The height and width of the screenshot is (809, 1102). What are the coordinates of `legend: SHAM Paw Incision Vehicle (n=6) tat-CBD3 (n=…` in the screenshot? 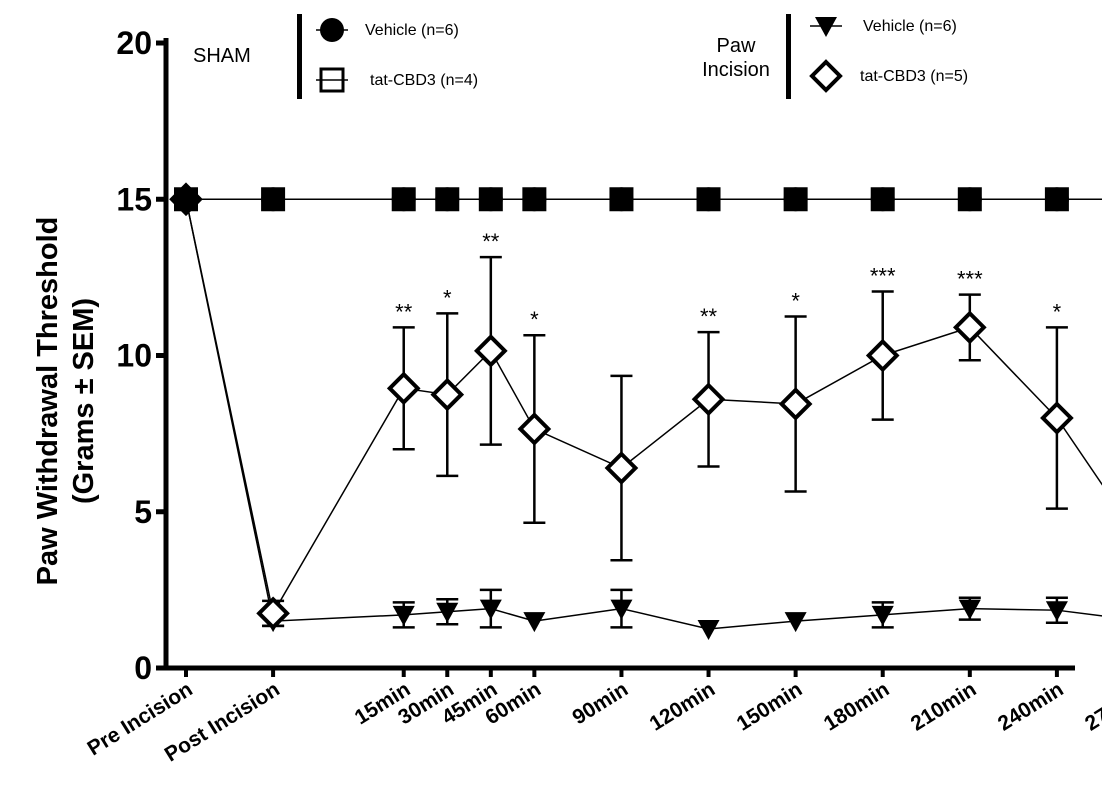 It's located at (580, 56).